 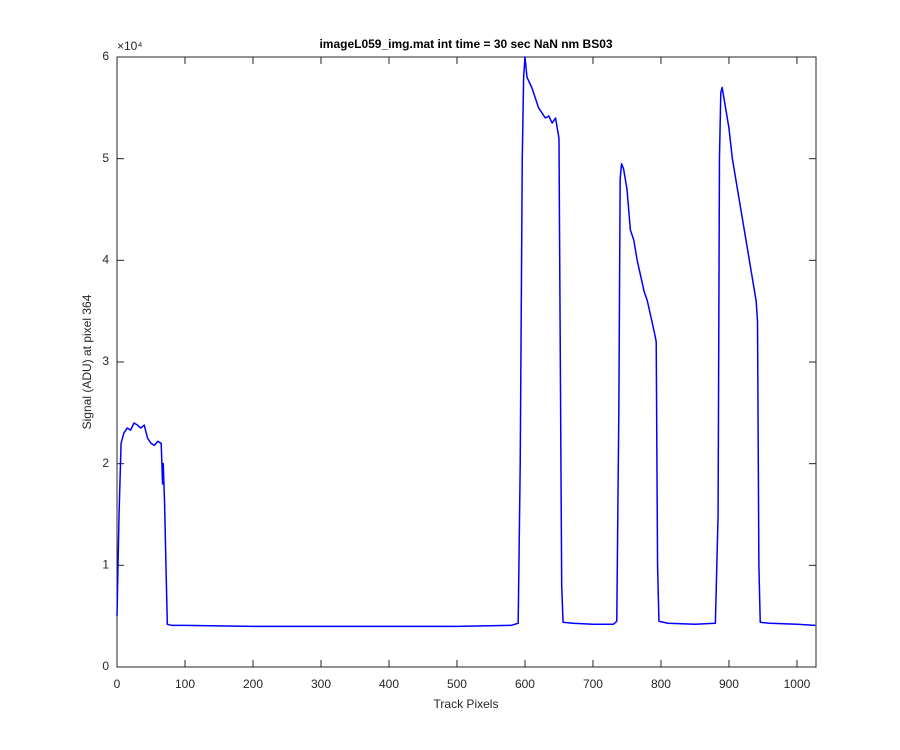 What do you see at coordinates (729, 684) in the screenshot?
I see `x-tick-label: 900` at bounding box center [729, 684].